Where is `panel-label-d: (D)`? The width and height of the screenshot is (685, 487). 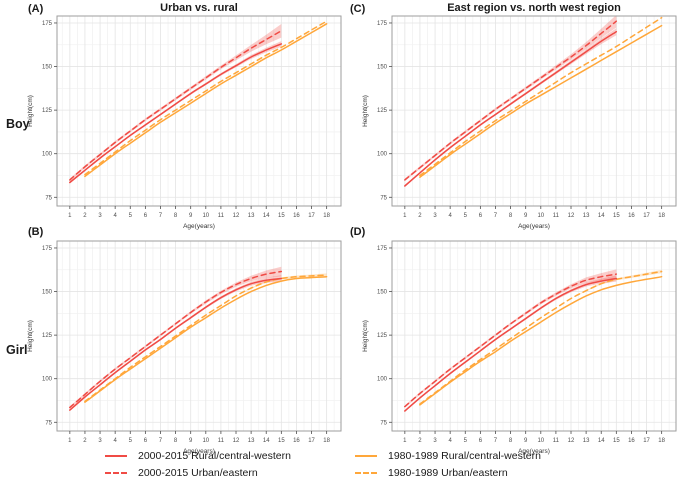 panel-label-d: (D) is located at coordinates (358, 232).